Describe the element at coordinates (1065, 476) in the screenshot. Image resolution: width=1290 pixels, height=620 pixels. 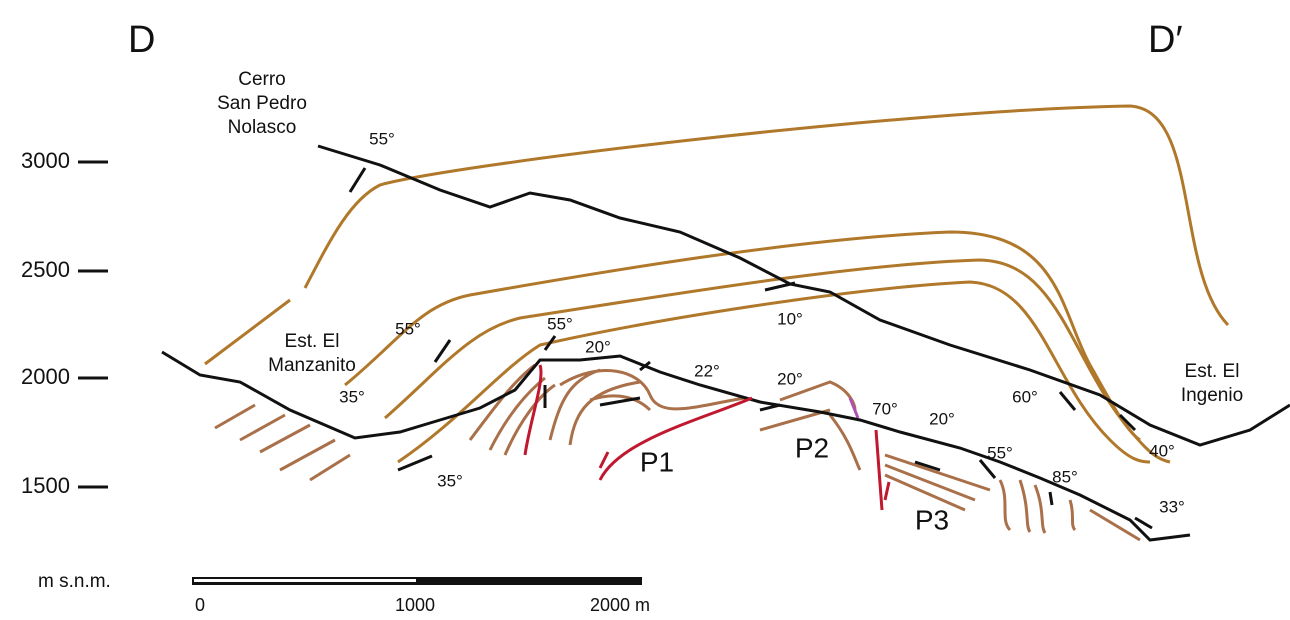
I see `dip-angle: 85°` at that location.